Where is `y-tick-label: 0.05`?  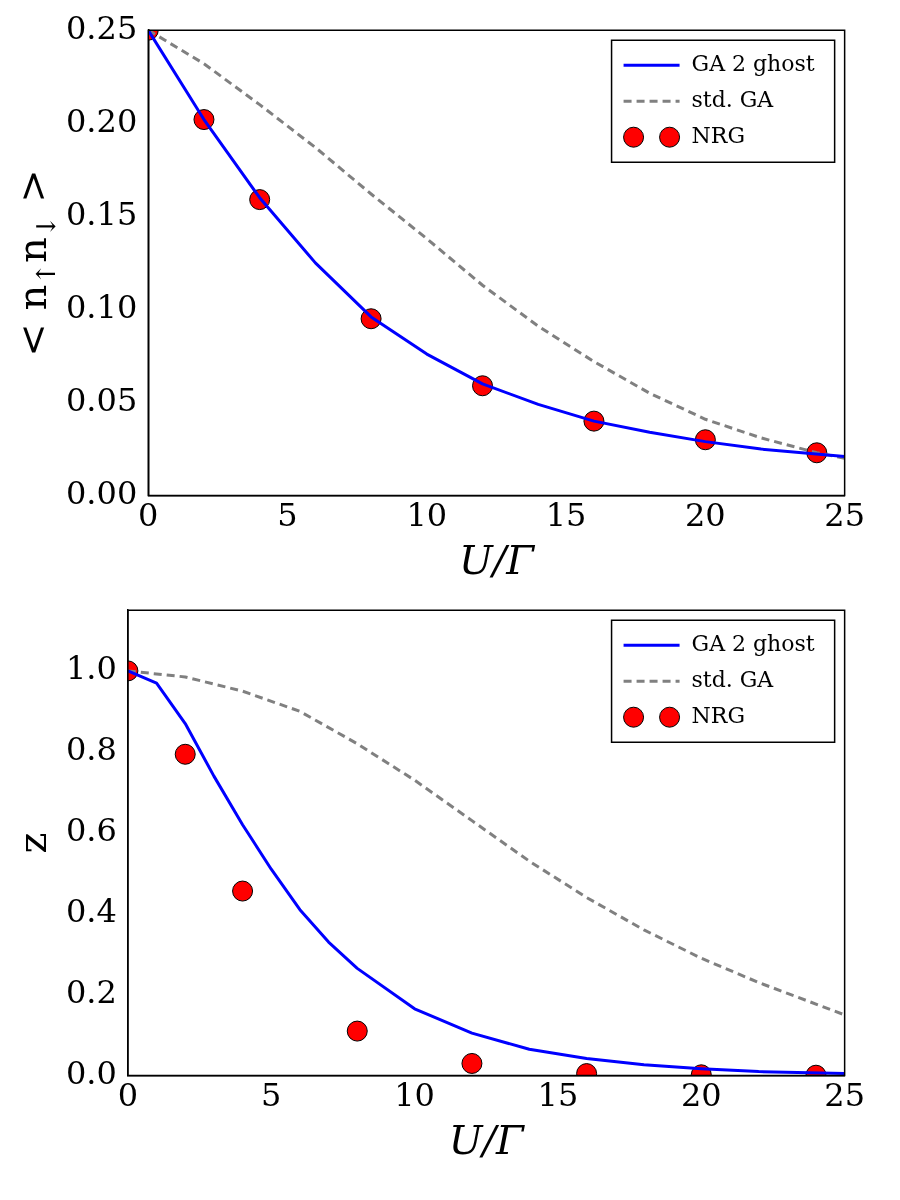 y-tick-label: 0.05 is located at coordinates (102, 399).